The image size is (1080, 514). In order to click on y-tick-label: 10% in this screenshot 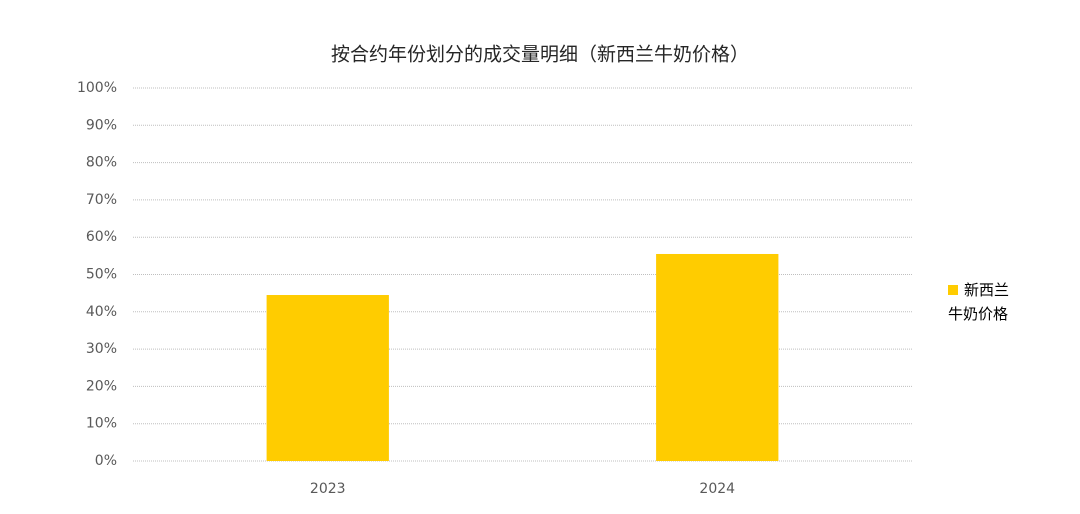, I will do `click(101, 424)`.